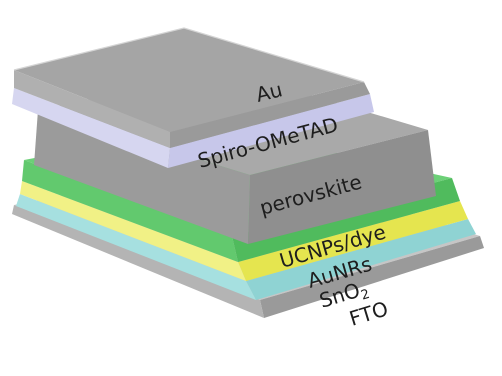  I want to click on spiro-front, so click(271, 131).